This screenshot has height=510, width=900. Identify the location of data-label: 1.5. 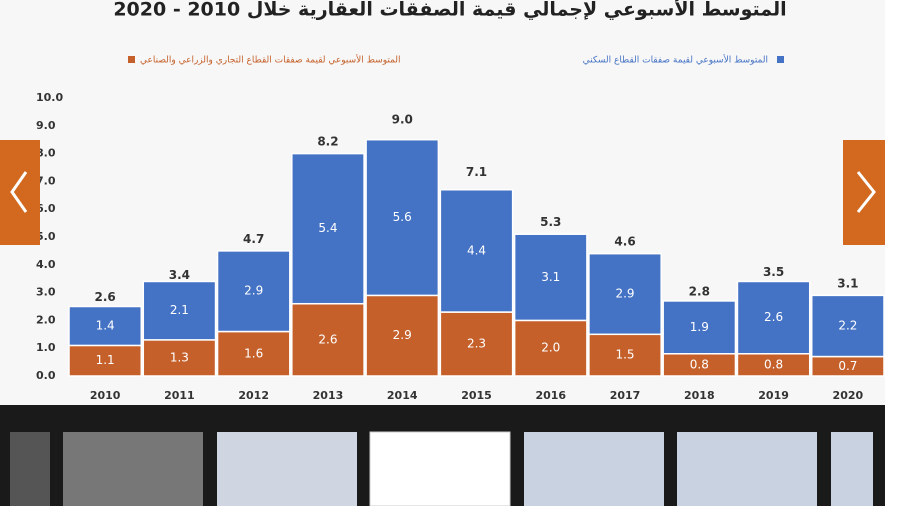
(624, 355).